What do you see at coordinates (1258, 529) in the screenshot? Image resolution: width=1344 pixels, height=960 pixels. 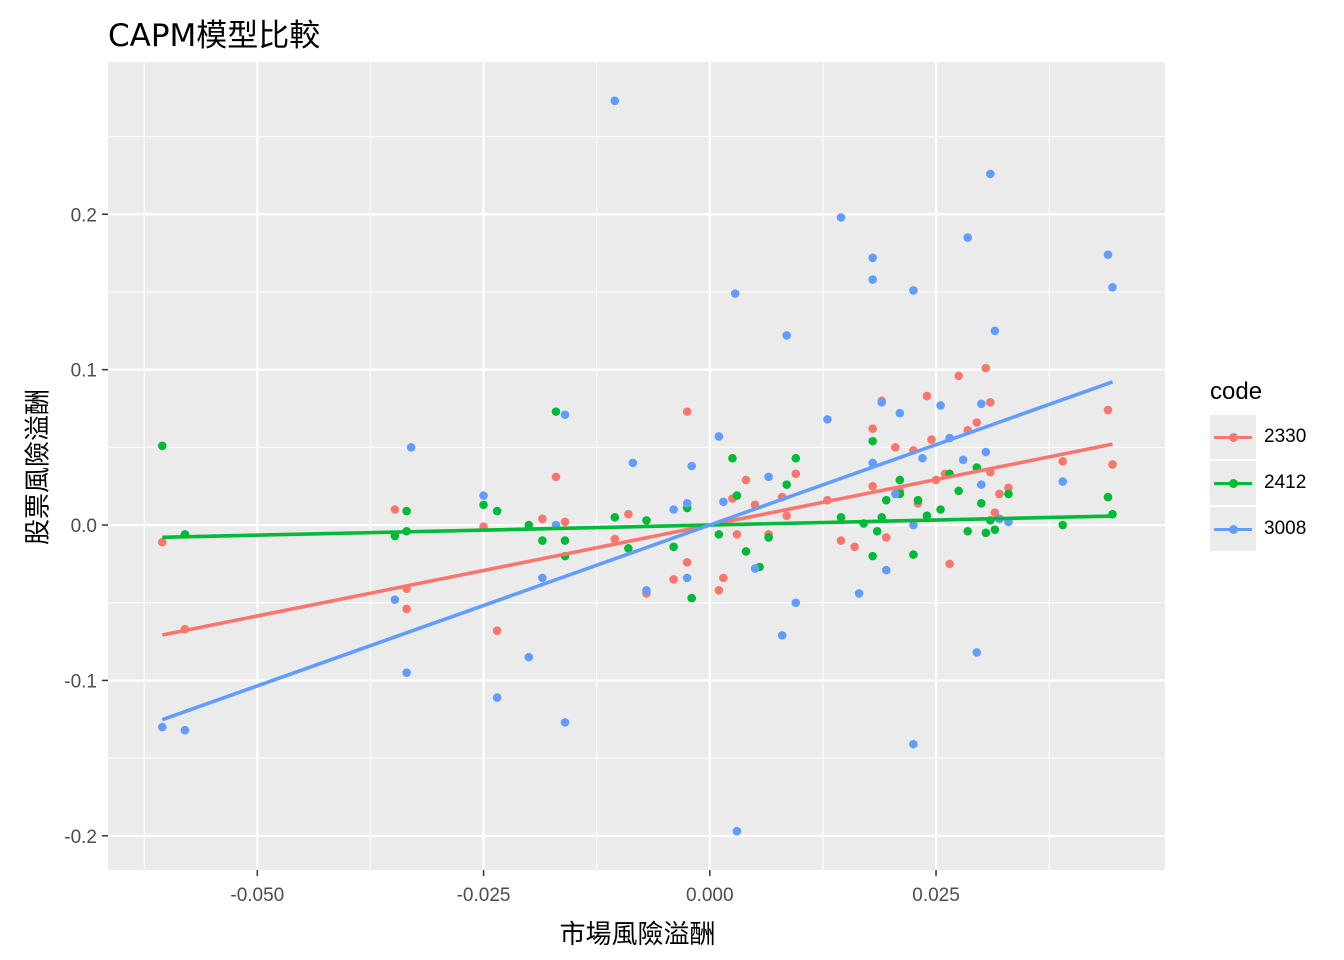 I see `legend-item-3008: 3008` at bounding box center [1258, 529].